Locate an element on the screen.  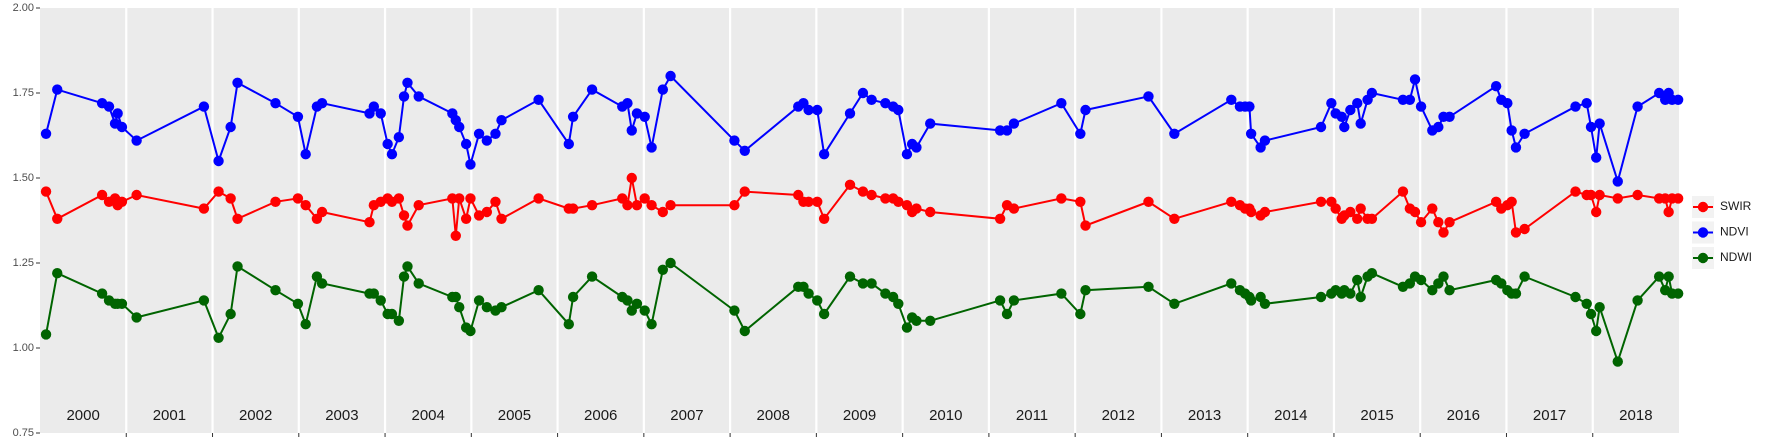
legend-label: SWIR is located at coordinates (1736, 206).